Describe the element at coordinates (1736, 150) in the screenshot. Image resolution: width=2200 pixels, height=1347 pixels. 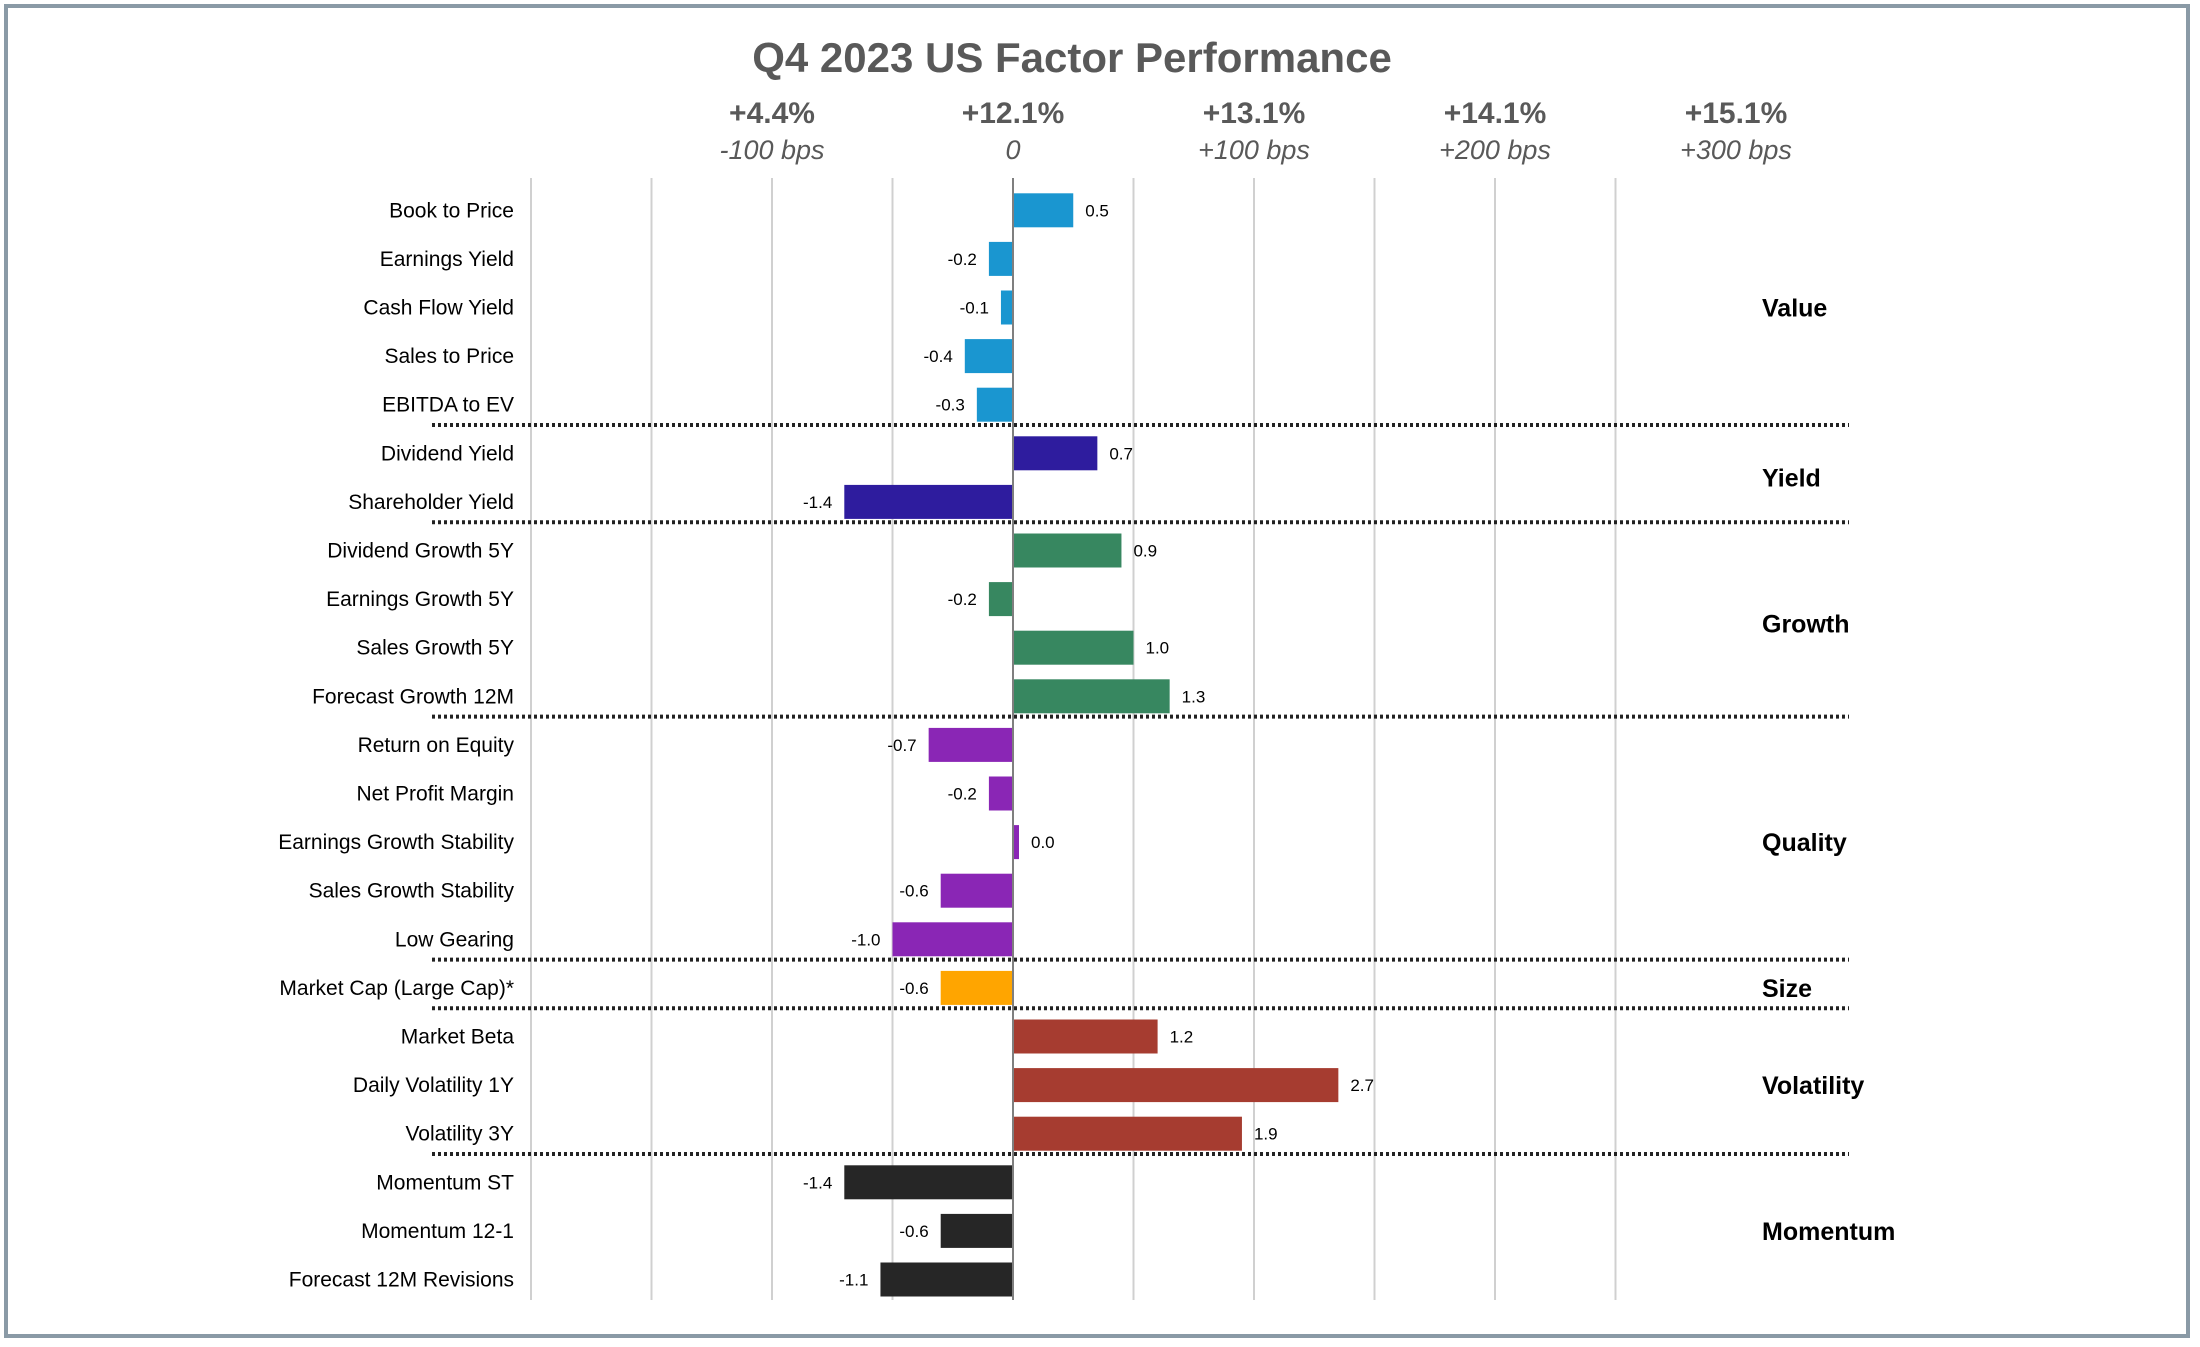
I see `tick-sublabel: +300 bps` at that location.